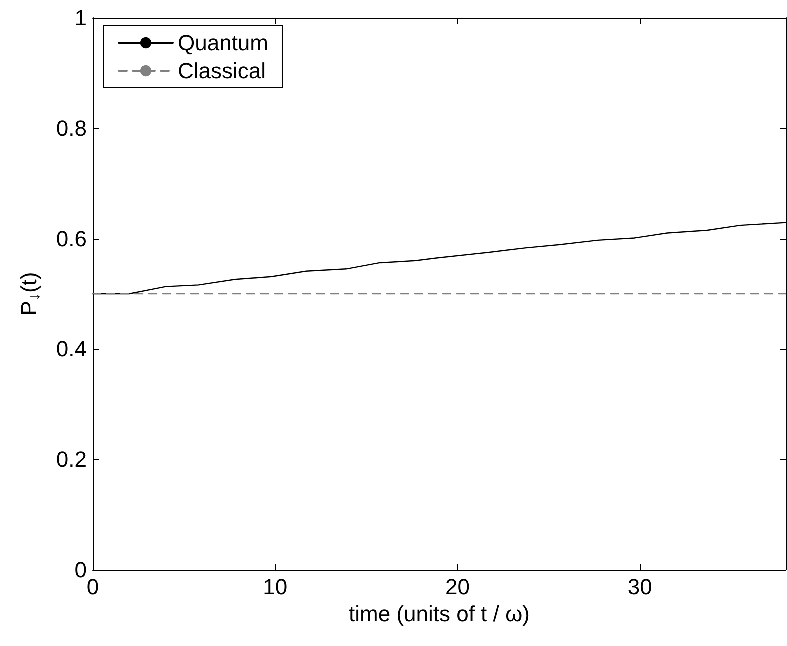 The height and width of the screenshot is (646, 787). What do you see at coordinates (640, 587) in the screenshot?
I see `x-tick-label: 30` at bounding box center [640, 587].